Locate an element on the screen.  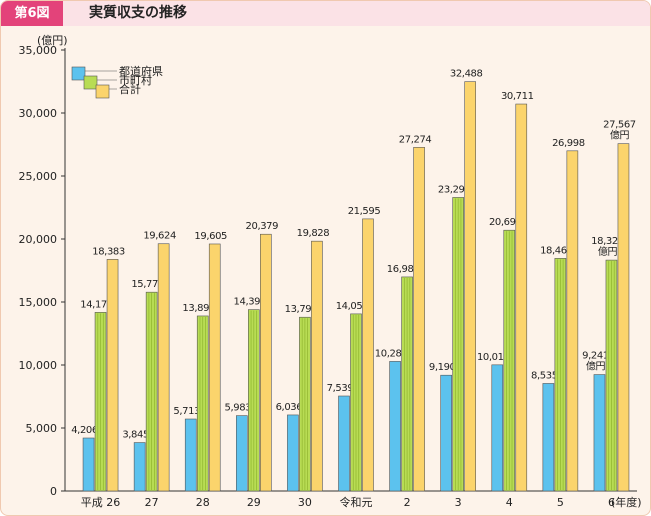
x-tick-label: 27 is located at coordinates (152, 502).